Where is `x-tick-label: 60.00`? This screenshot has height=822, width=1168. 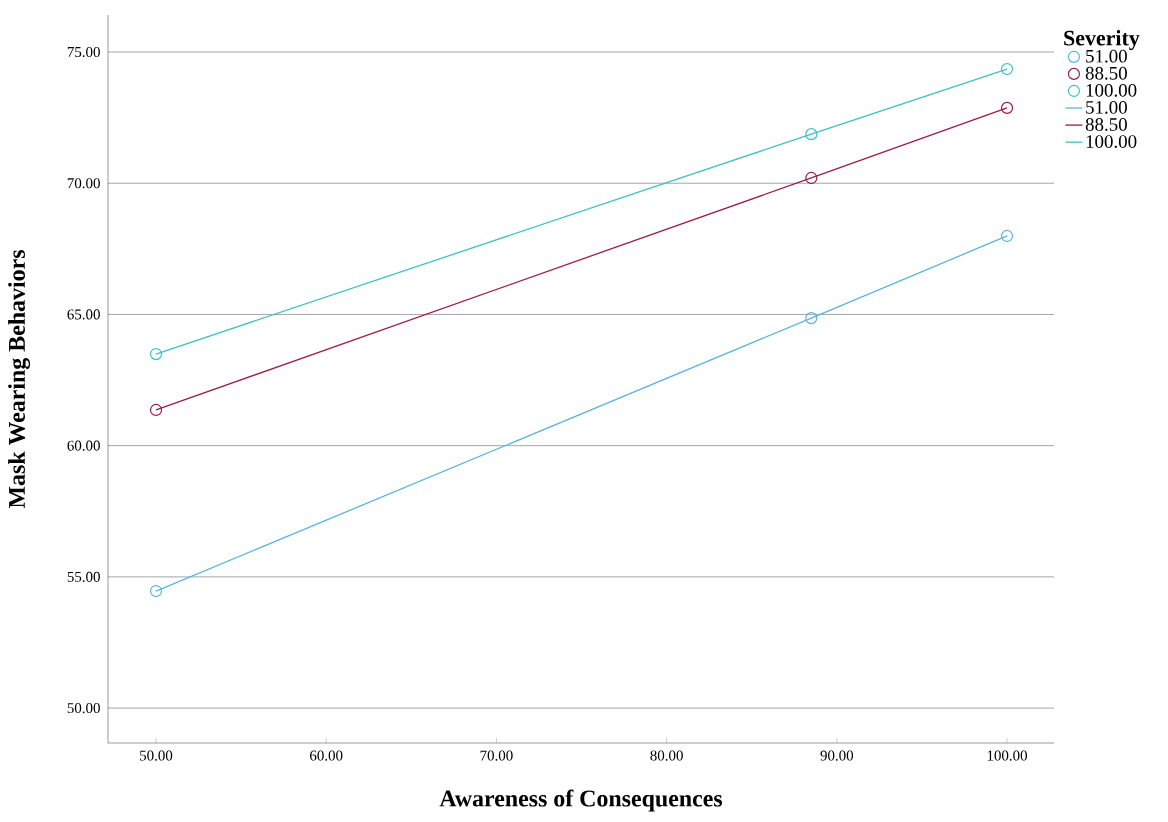
x-tick-label: 60.00 is located at coordinates (326, 755).